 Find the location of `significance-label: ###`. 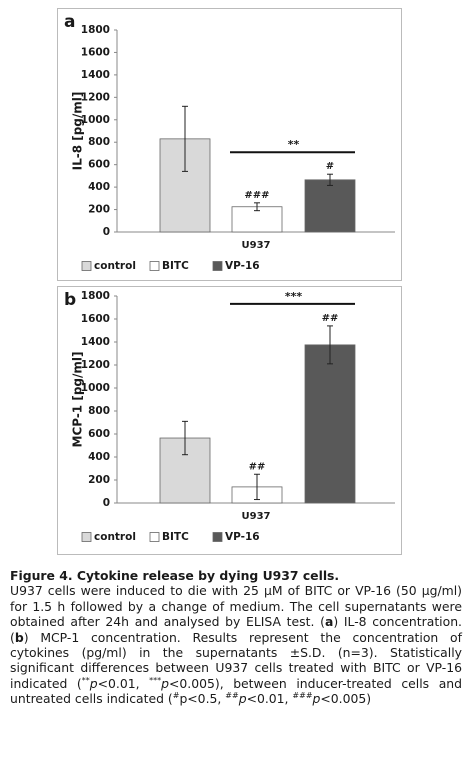

significance-label: ### is located at coordinates (256, 195).